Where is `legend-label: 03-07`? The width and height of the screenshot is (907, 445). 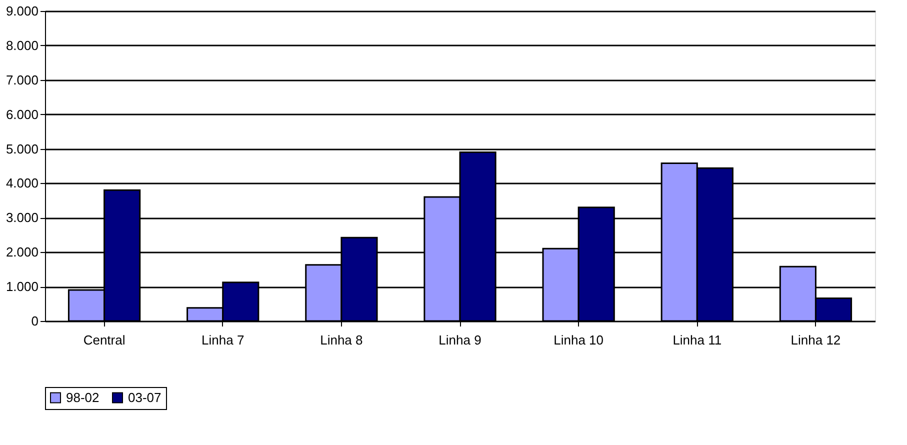
legend-label: 03-07 is located at coordinates (145, 397).